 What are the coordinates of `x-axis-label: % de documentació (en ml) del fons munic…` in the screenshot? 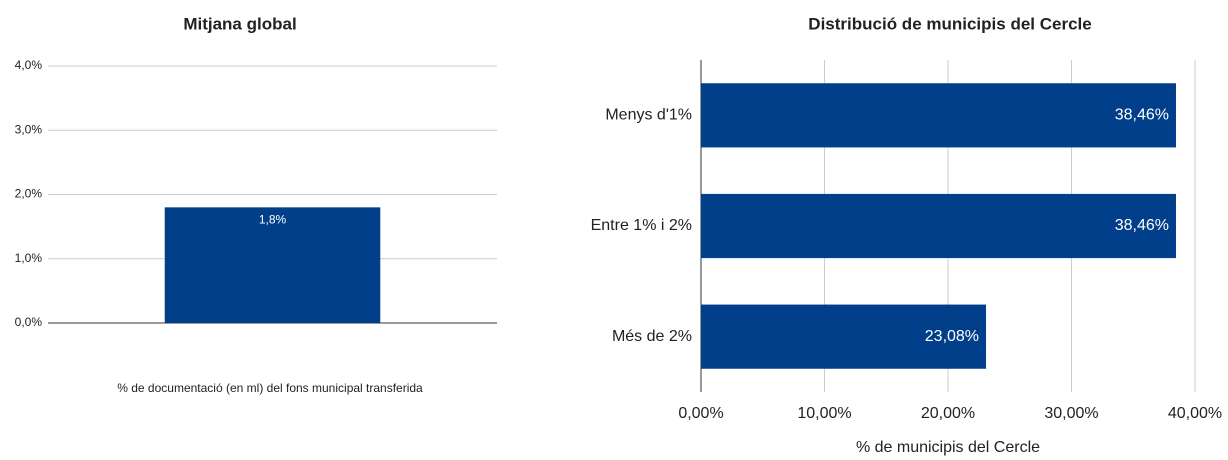 It's located at (270, 388).